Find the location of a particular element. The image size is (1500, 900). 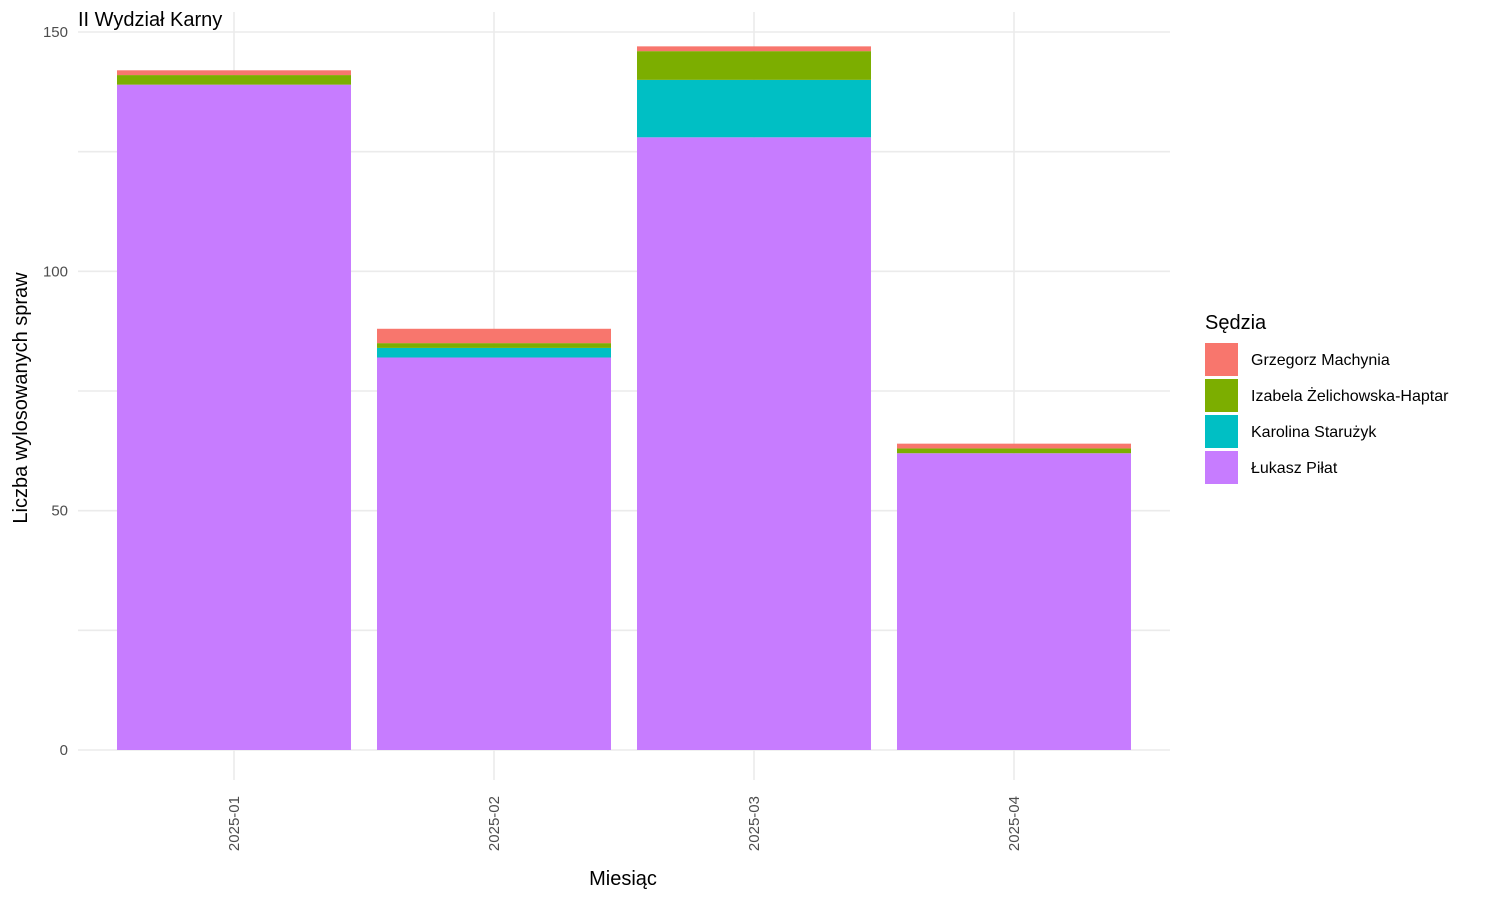

x-axis-ticks: 2025-01 2025-02 2025-03 2025-04 is located at coordinates (624, 823).